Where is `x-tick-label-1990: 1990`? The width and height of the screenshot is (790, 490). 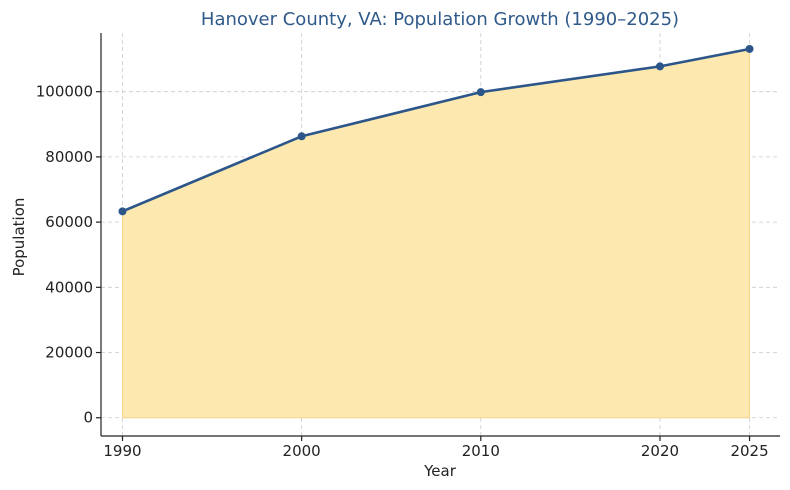
x-tick-label-1990: 1990 is located at coordinates (122, 451).